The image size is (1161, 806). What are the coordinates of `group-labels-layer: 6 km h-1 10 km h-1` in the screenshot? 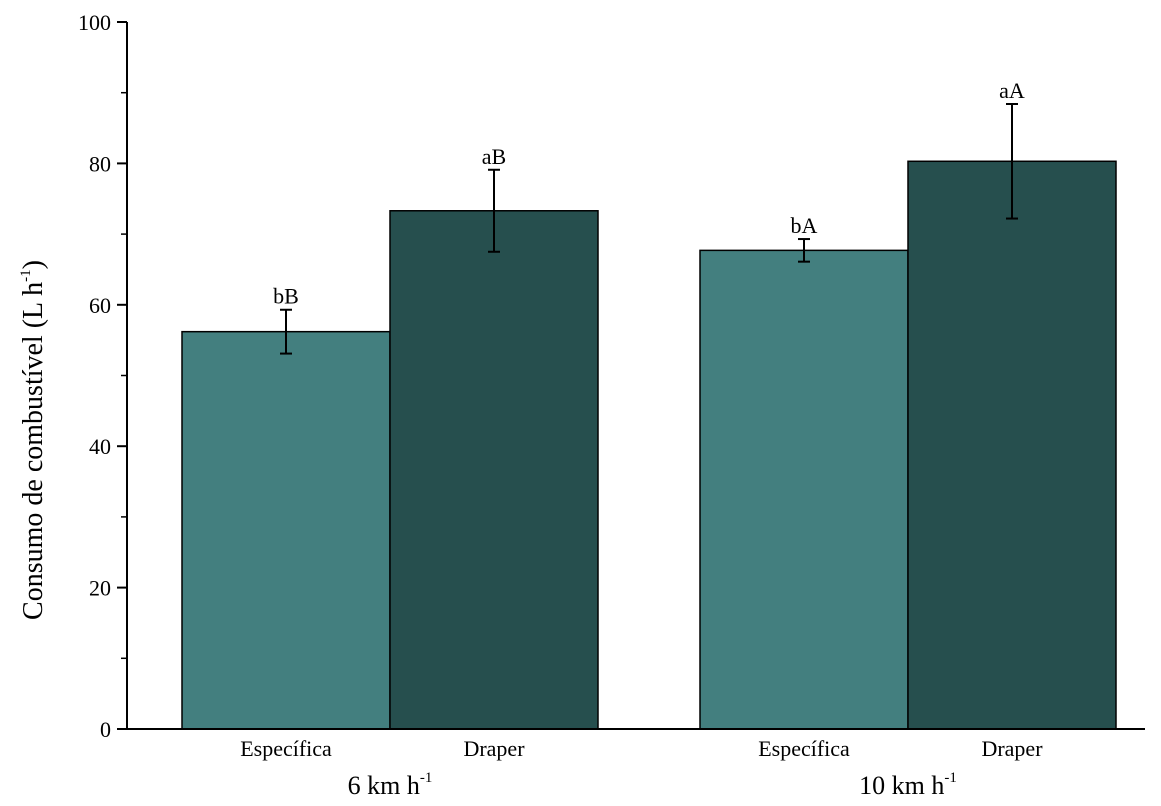 It's located at (652, 785).